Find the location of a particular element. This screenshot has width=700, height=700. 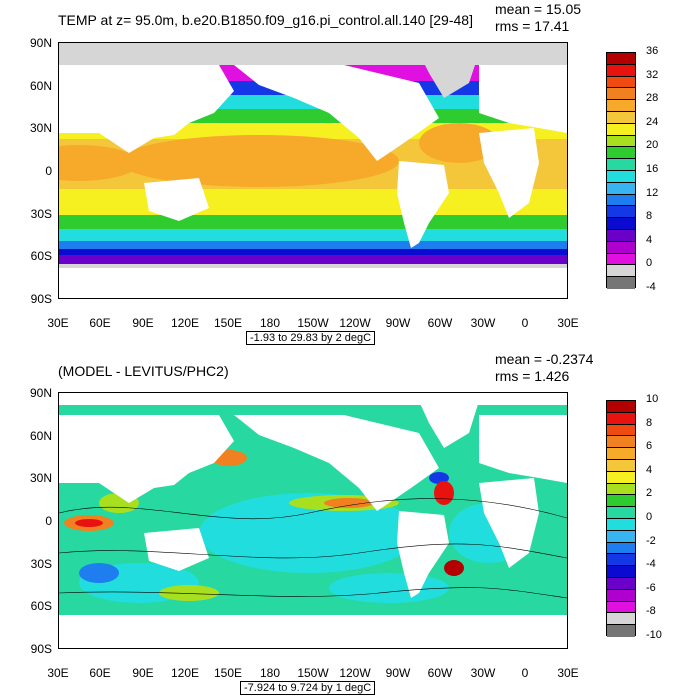

top-range-label: -1.93 to 29.83 by 2 degC is located at coordinates (311, 338).